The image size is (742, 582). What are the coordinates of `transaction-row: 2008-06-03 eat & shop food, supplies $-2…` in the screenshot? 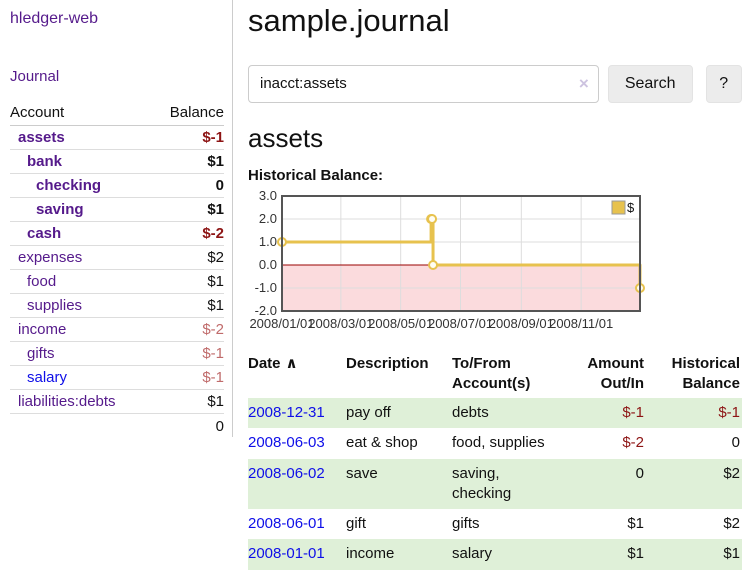 It's located at (495, 443).